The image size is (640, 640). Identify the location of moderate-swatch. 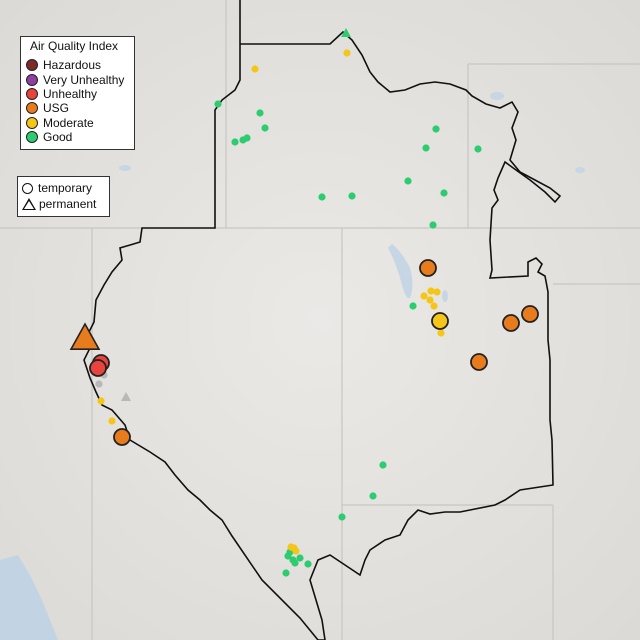
(32, 123).